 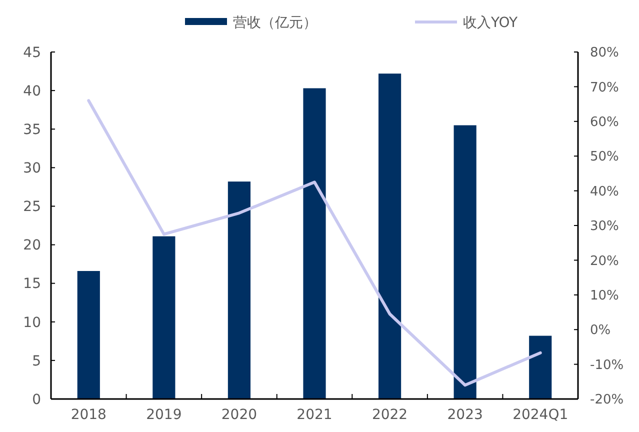 I want to click on y2-tick-label: 50%, so click(x=604, y=157).